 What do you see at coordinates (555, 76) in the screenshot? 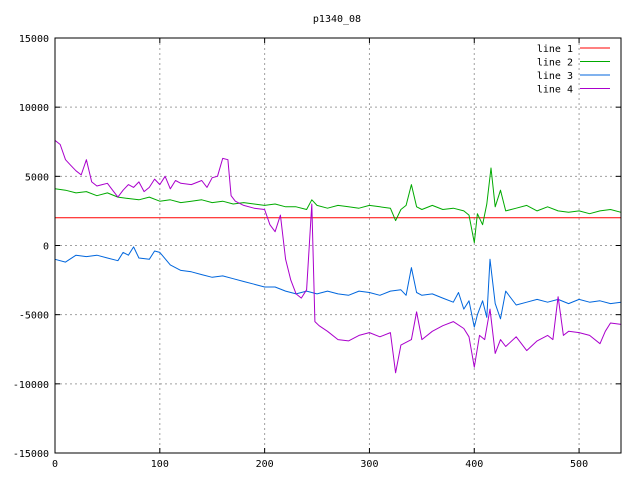
I see `legend-label-3: line 3` at bounding box center [555, 76].